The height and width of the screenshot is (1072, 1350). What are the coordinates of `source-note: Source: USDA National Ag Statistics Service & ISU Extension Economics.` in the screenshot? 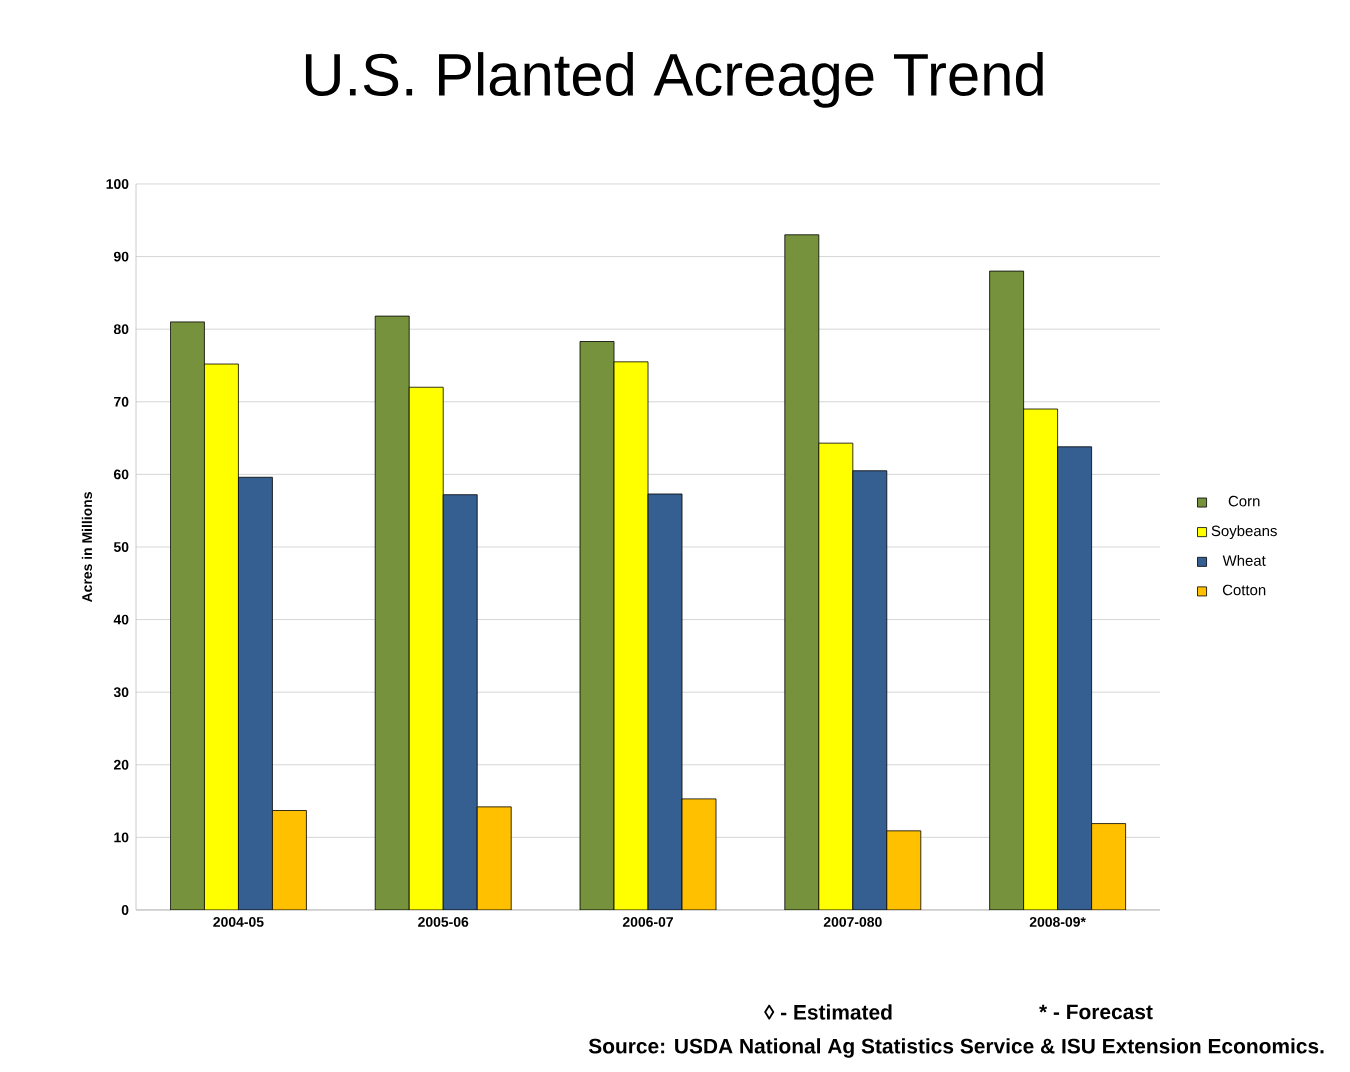 It's located at (956, 1048).